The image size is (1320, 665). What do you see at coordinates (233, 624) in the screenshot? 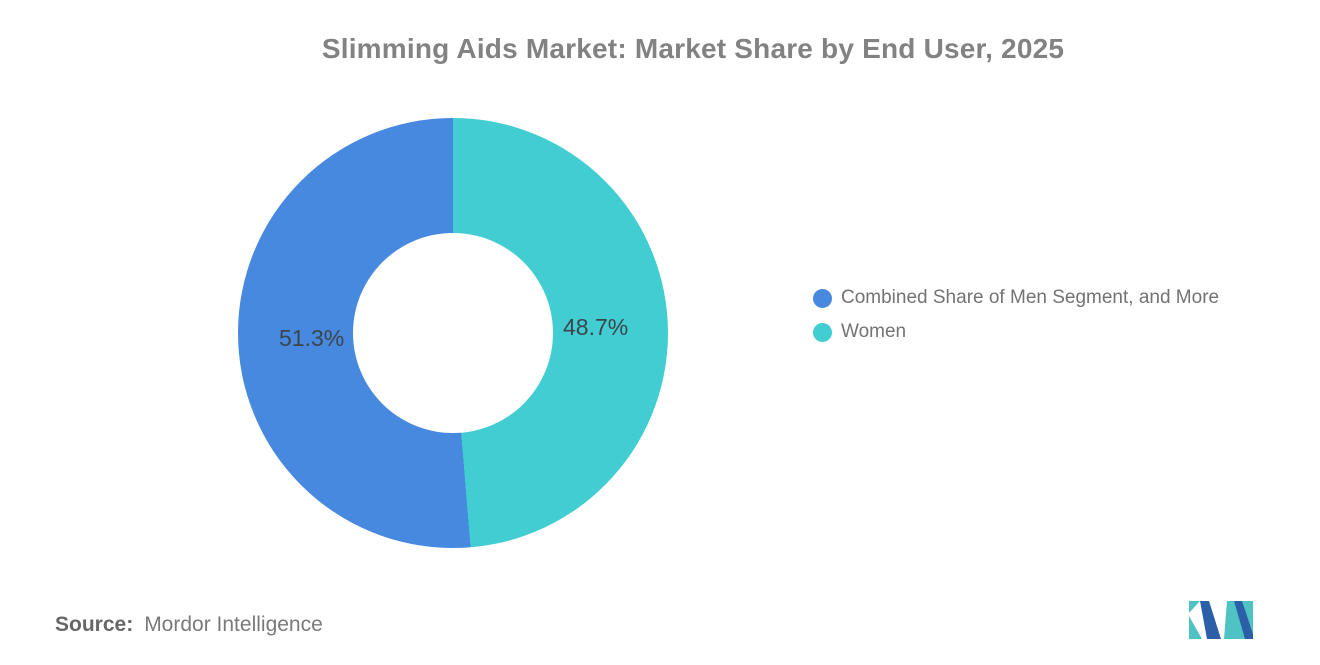
I see `source-value: Mordor Intelligence` at bounding box center [233, 624].